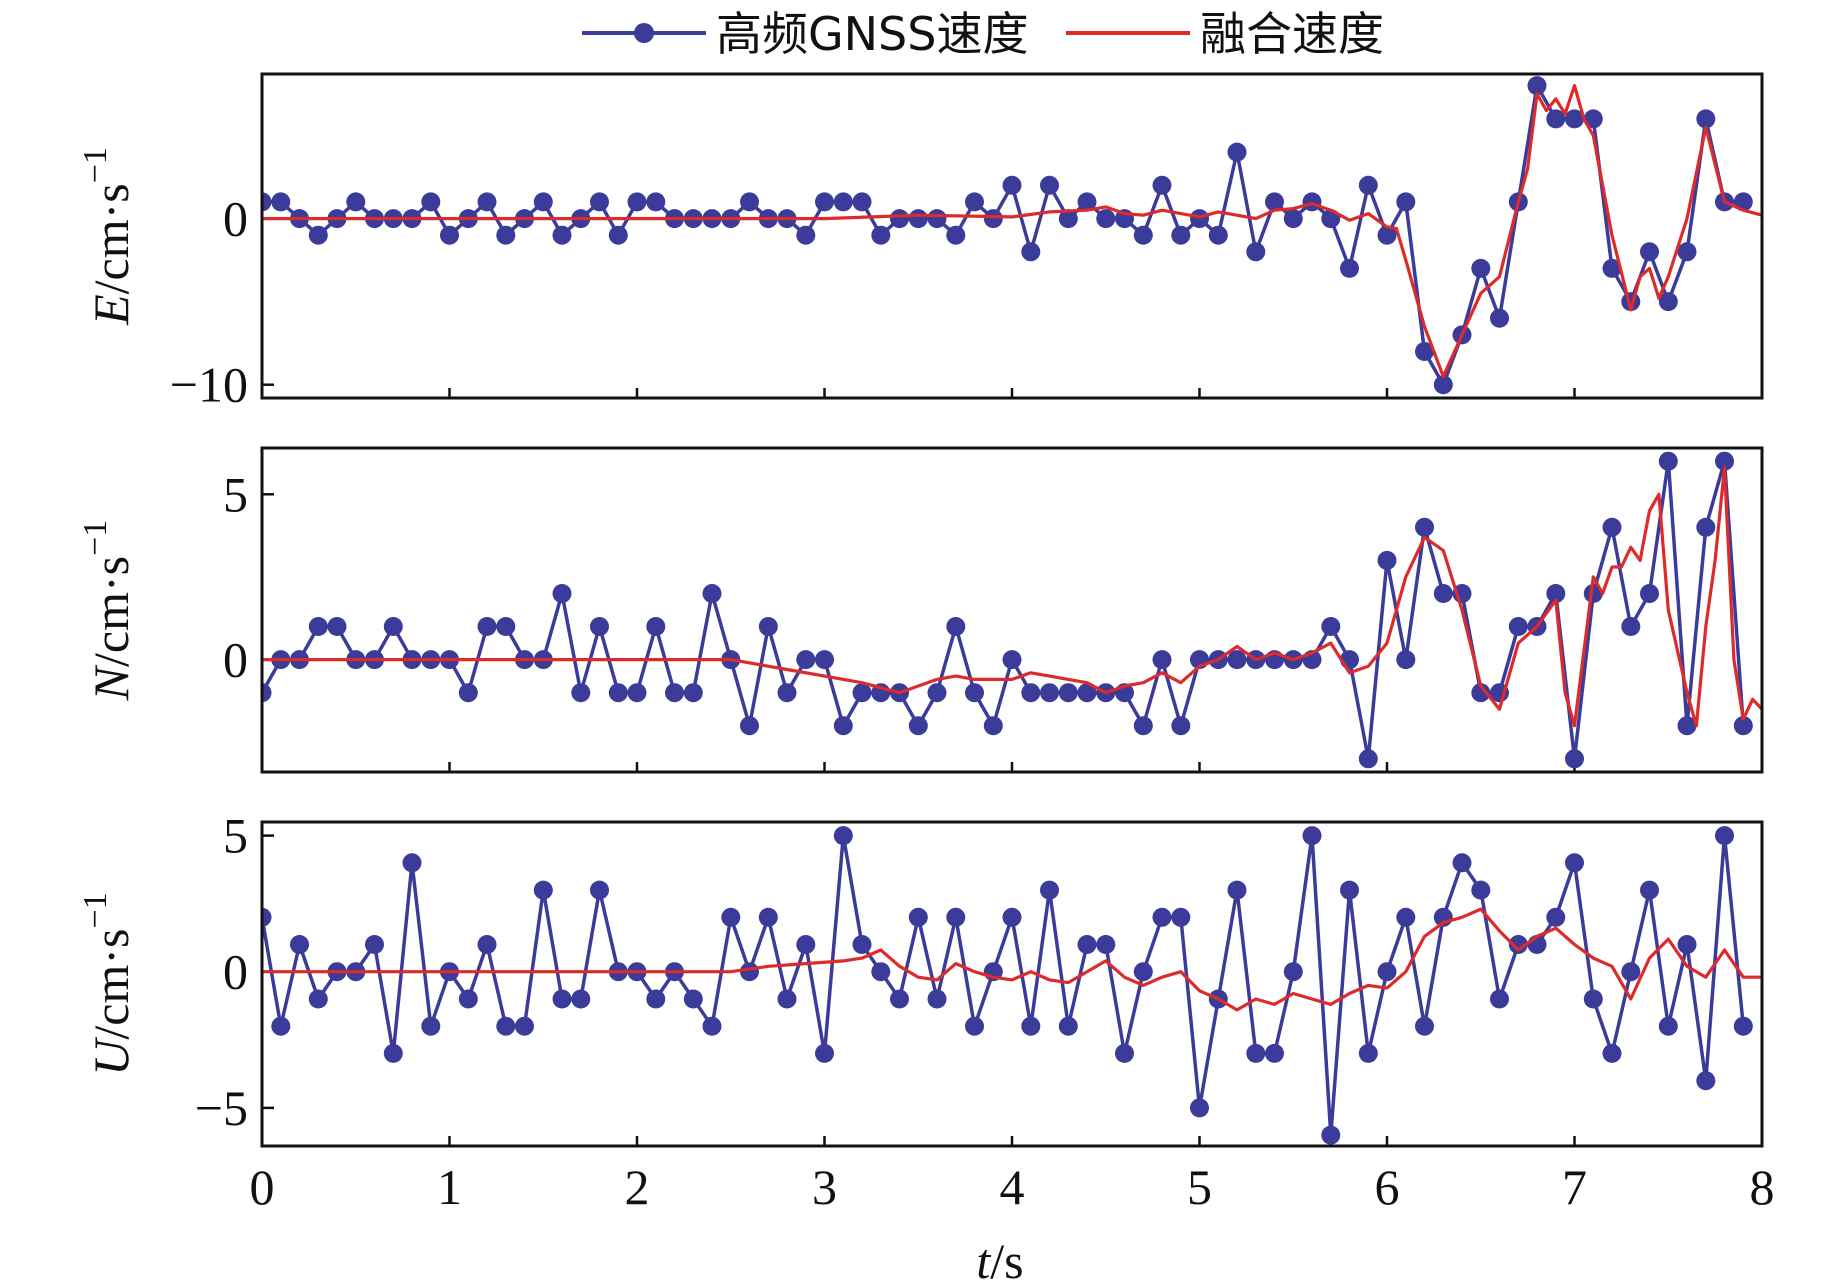 The image size is (1843, 1287). Describe the element at coordinates (108, 983) in the screenshot. I see `y-axis-label: U/cm·s−1` at that location.